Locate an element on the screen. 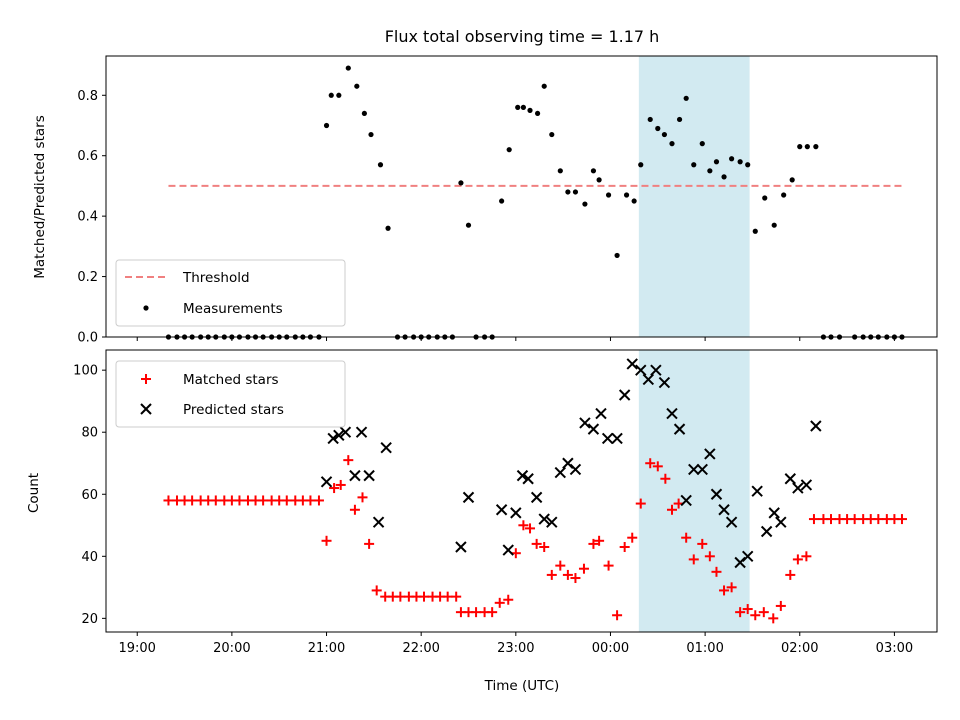 Image resolution: width=960 pixels, height=720 pixels. chart-title: Flux total observing time = 1.17 h is located at coordinates (522, 36).